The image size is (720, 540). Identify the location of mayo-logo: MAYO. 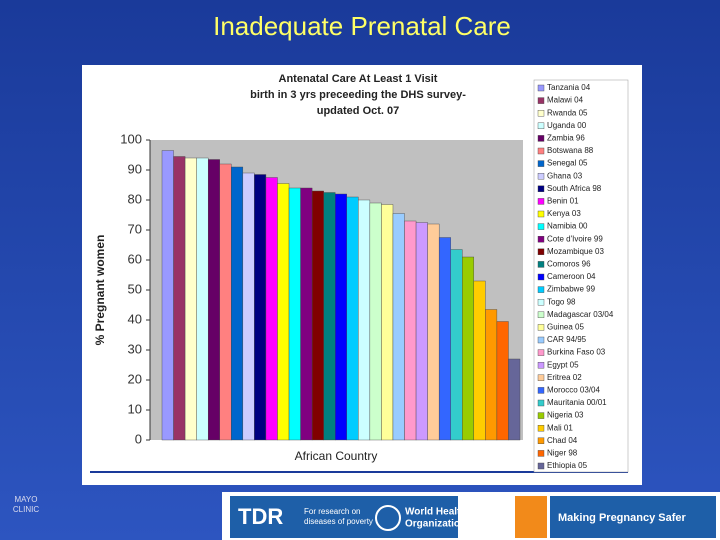
(26, 499).